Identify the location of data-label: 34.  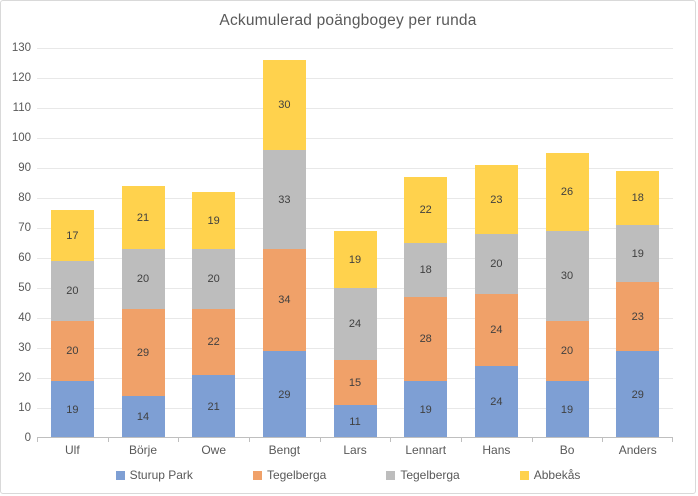
(284, 300).